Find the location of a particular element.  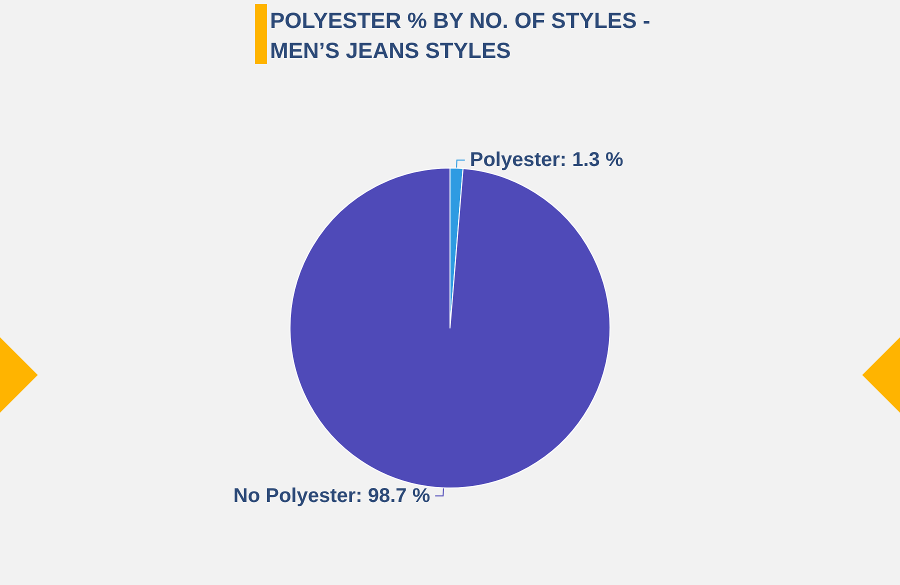

slice-label: Polyester: 1.3 % is located at coordinates (547, 160).